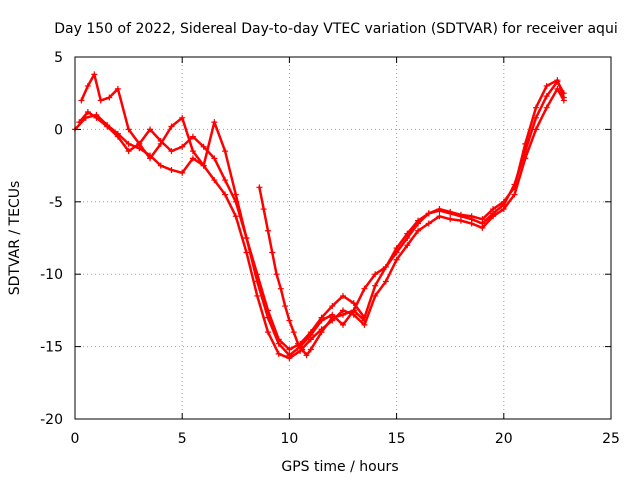 Image resolution: width=640 pixels, height=480 pixels. What do you see at coordinates (289, 439) in the screenshot?
I see `x-tick-label: 10` at bounding box center [289, 439].